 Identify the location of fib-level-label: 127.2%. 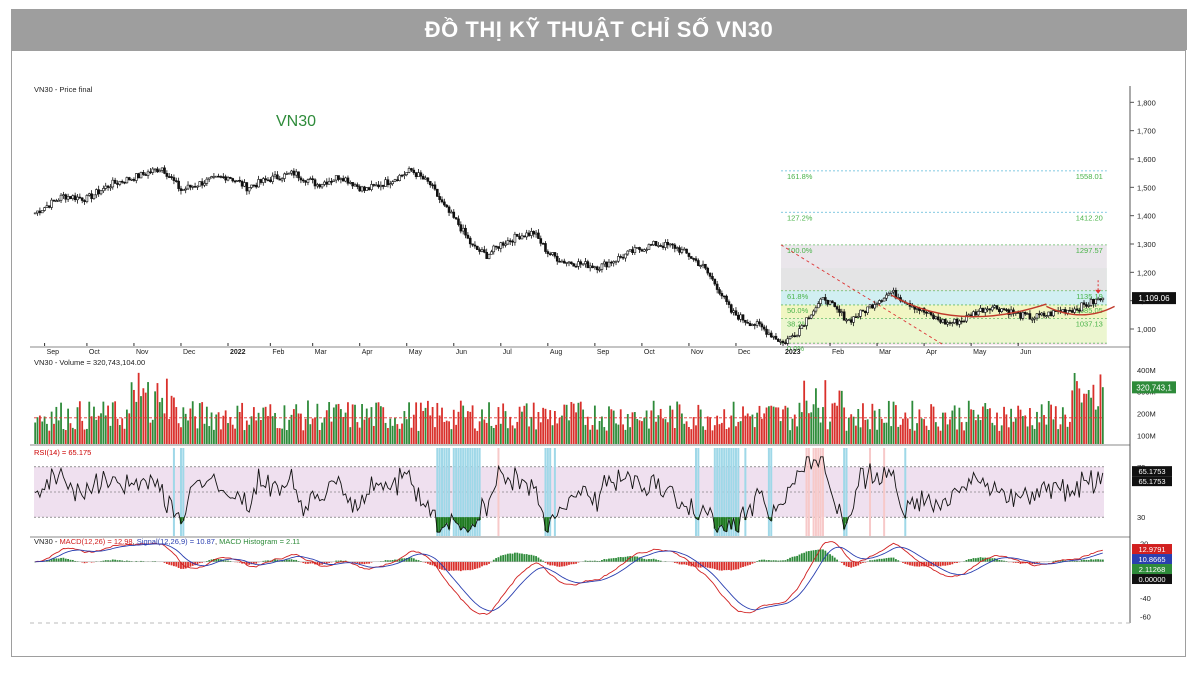
(800, 217).